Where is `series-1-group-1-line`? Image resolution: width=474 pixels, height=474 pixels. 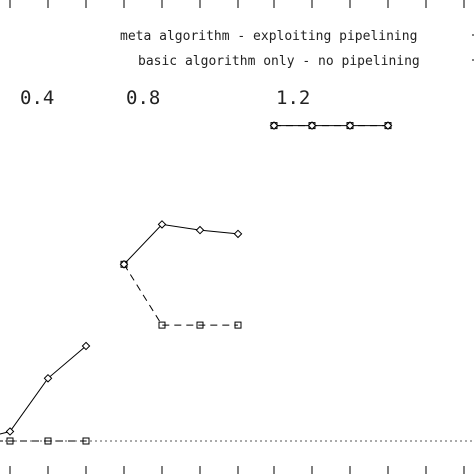
series-1-group-1-line is located at coordinates (180, 295).